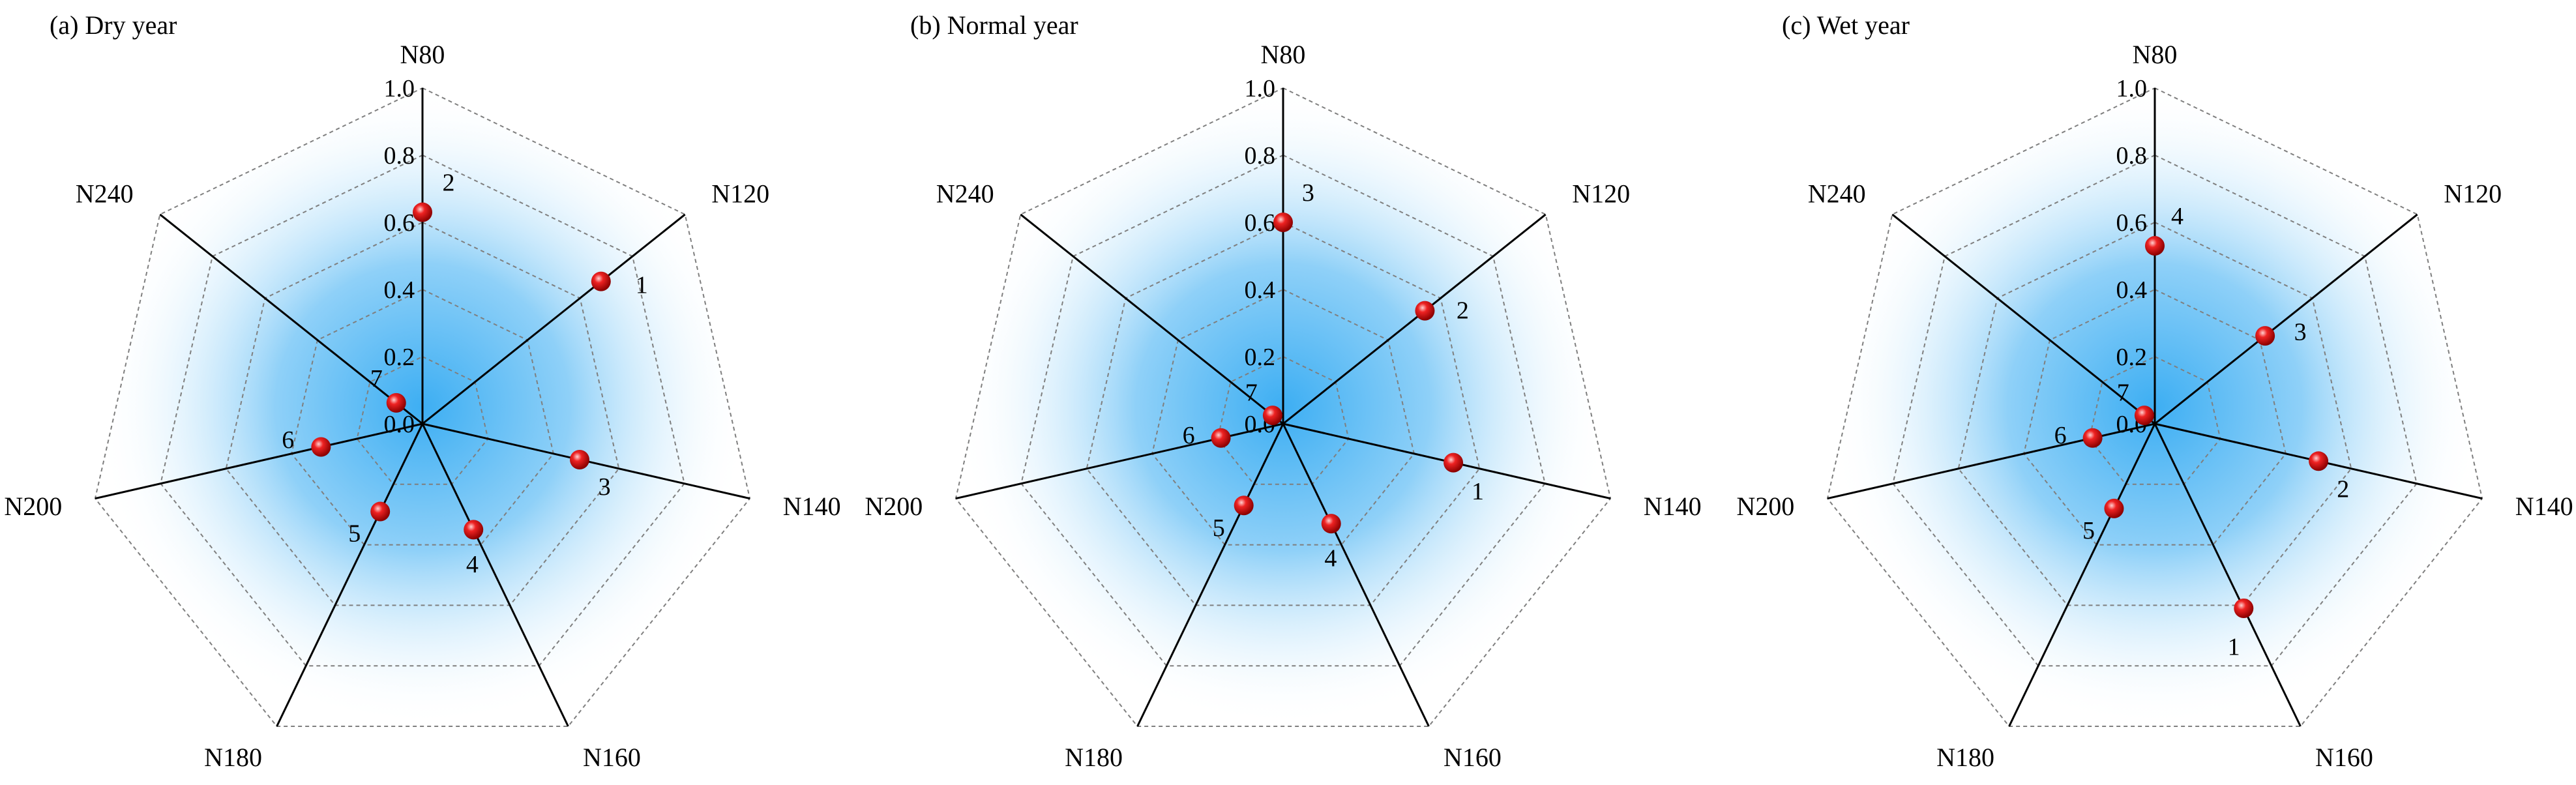 This screenshot has width=2576, height=785. I want to click on panel-title: (b) Normal year, so click(994, 25).